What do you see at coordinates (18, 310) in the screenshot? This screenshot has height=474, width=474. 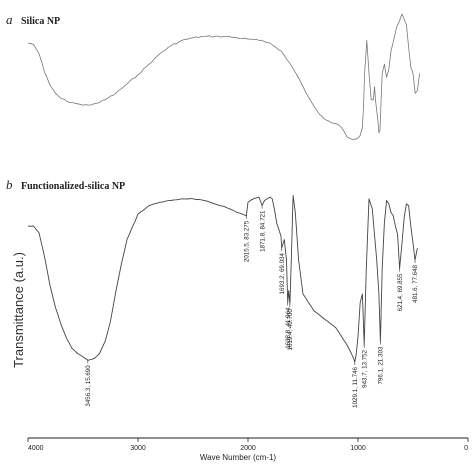 I see `y-axis-label: Transmittance (a.u.)` at bounding box center [18, 310].